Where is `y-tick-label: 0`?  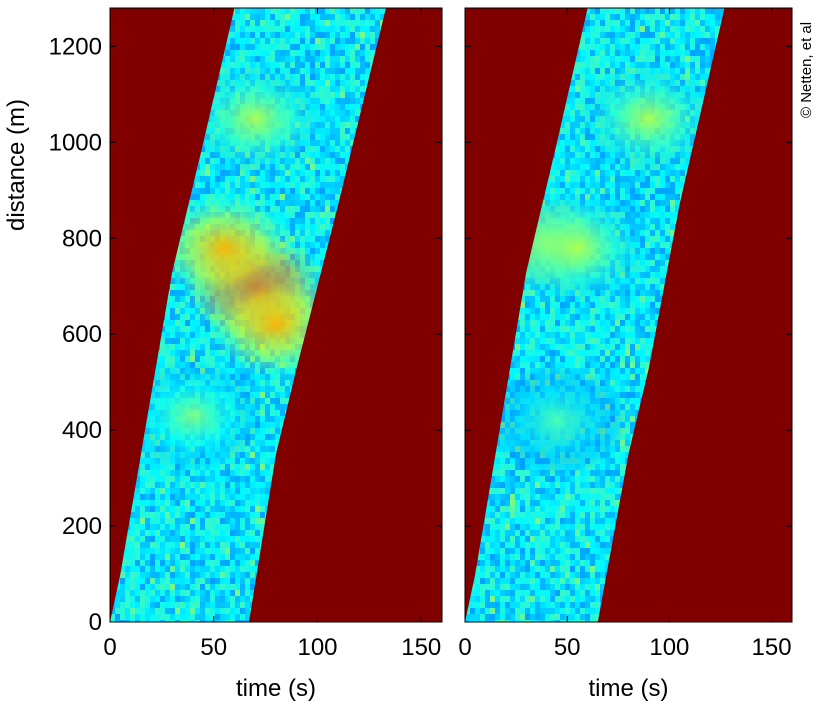 y-tick-label: 0 is located at coordinates (95, 622).